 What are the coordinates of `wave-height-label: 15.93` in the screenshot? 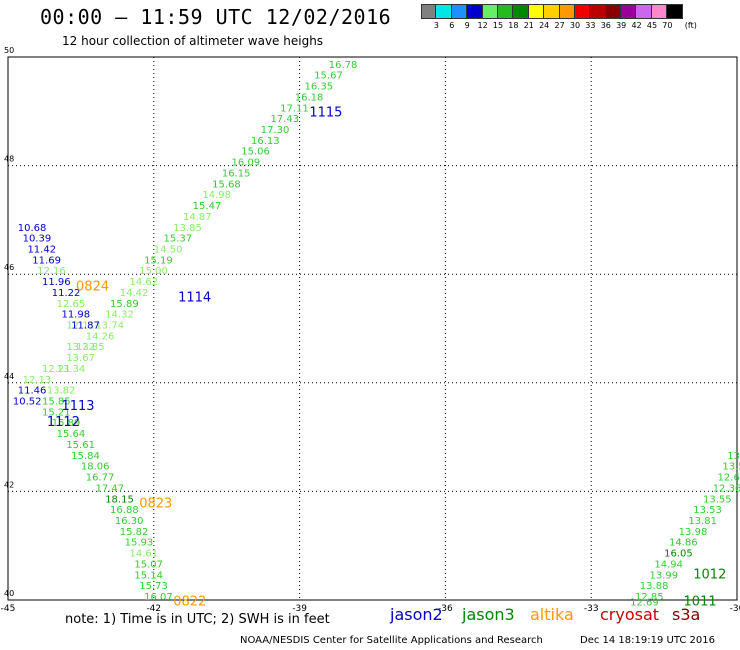 It's located at (139, 543).